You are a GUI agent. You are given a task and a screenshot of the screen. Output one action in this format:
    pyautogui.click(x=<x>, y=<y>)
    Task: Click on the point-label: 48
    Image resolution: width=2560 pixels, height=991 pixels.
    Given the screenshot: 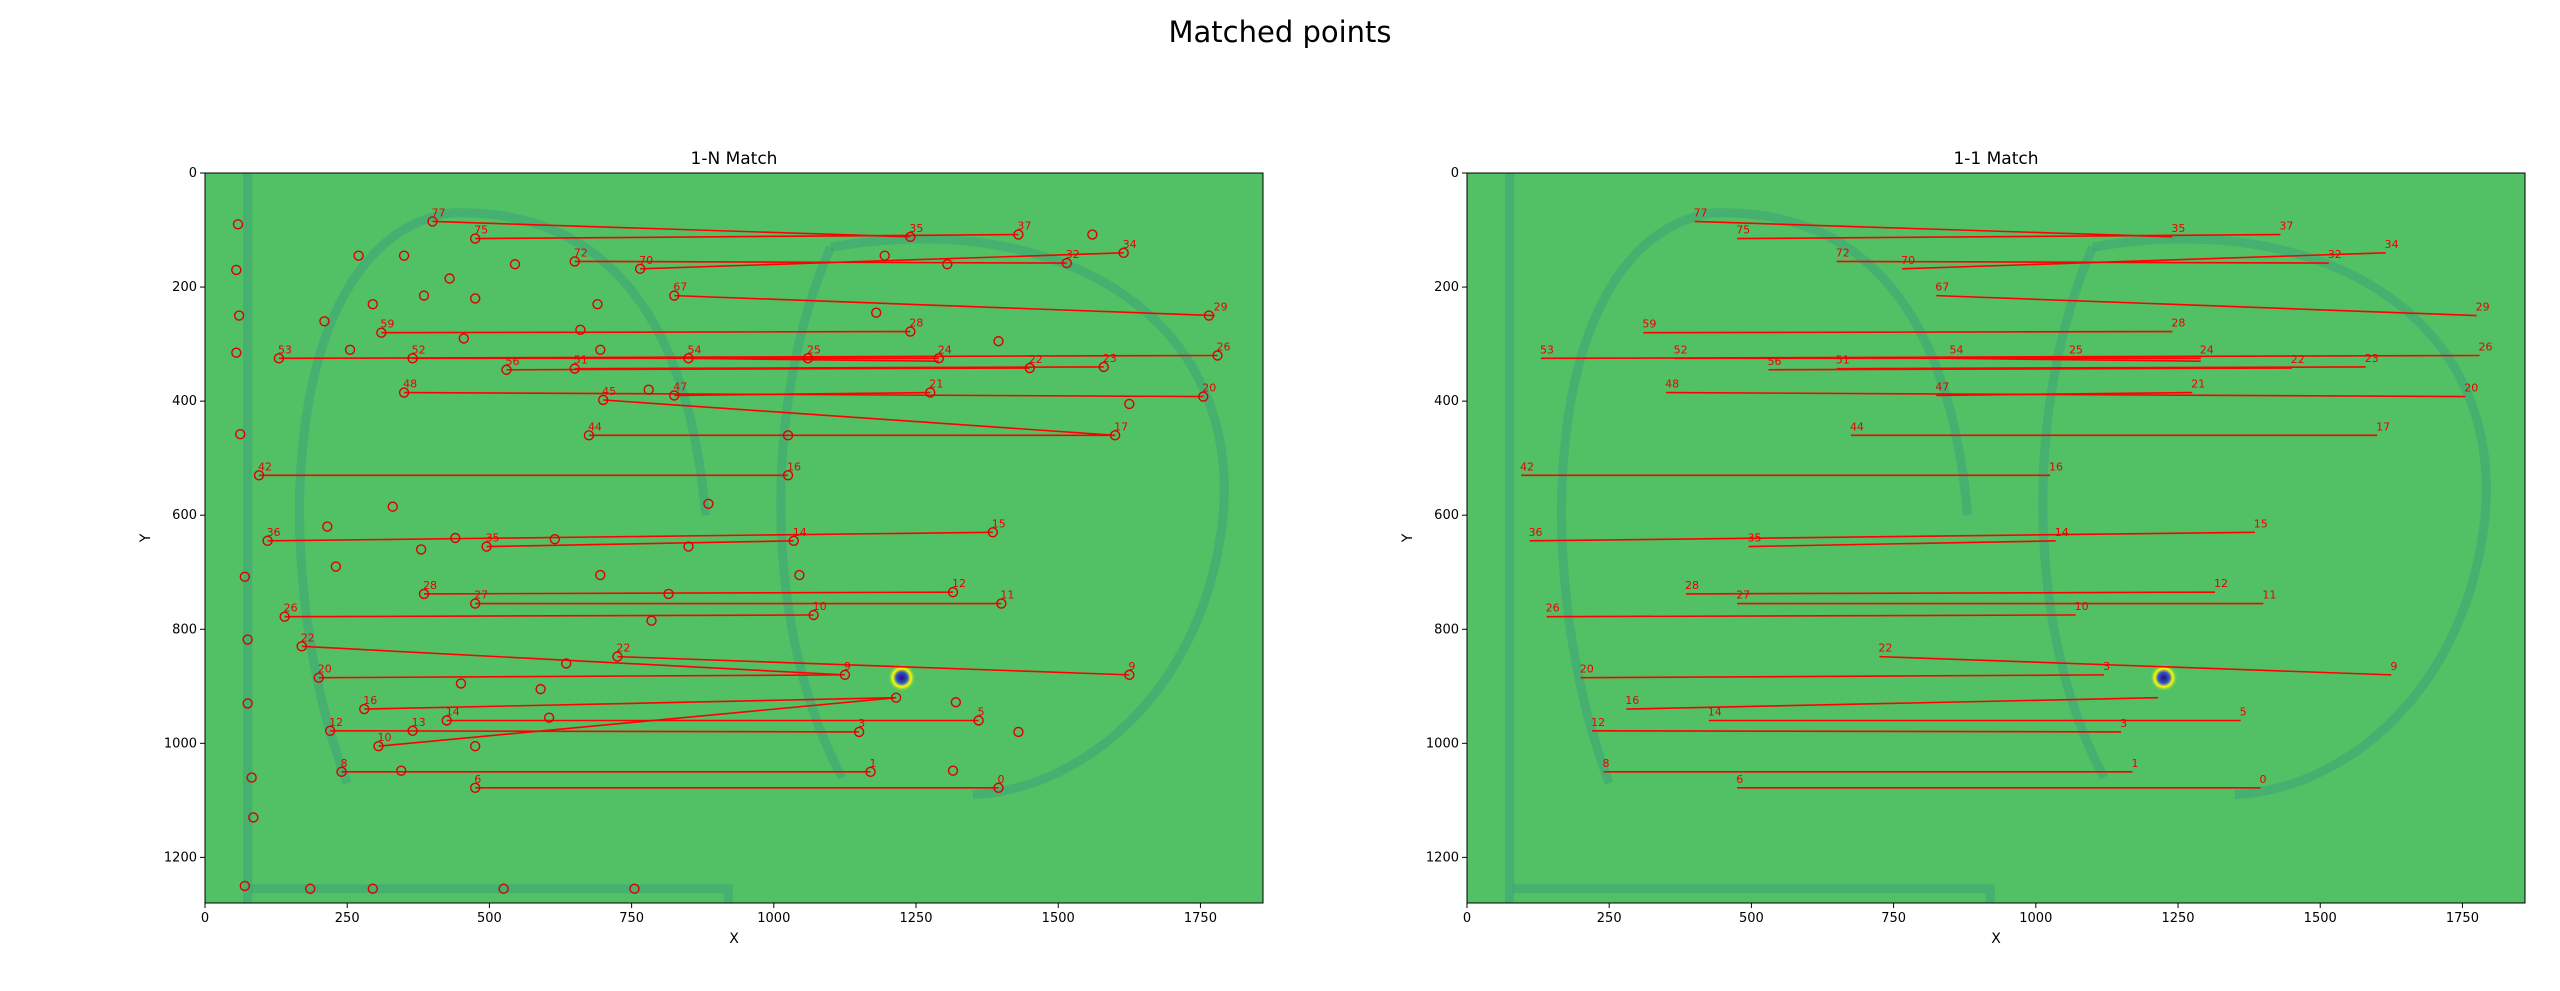 What is the action you would take?
    pyautogui.click(x=410, y=384)
    